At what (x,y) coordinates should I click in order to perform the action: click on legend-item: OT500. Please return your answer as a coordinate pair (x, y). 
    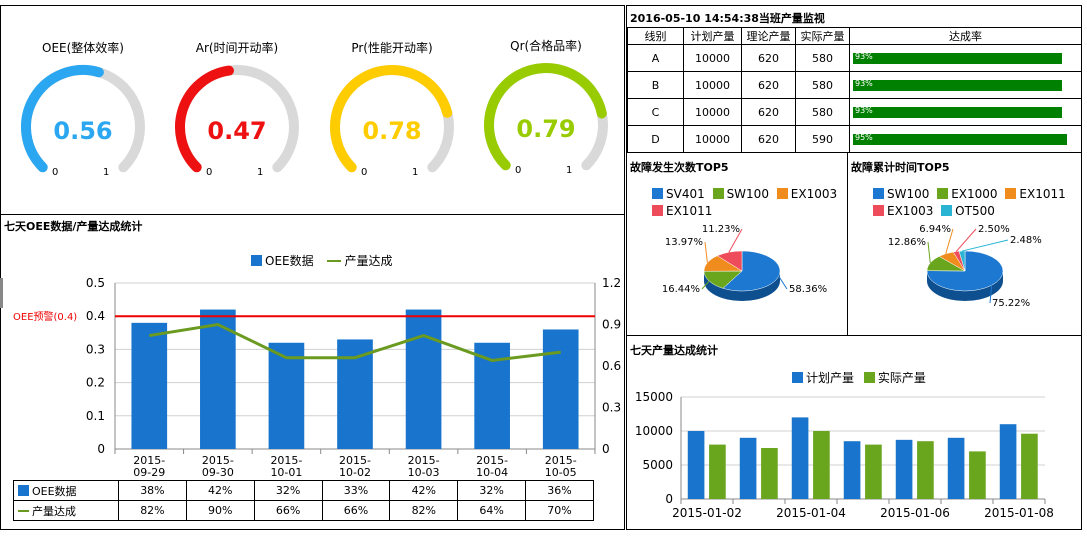
    Looking at the image, I should click on (968, 211).